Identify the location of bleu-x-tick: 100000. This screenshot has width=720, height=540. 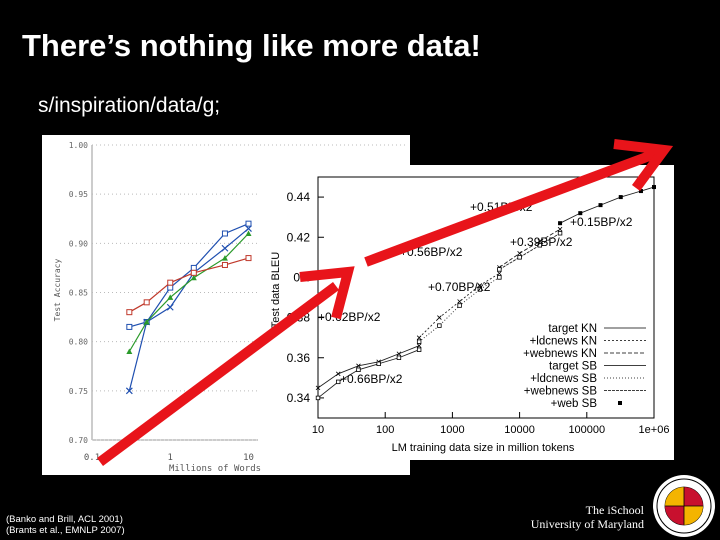
(586, 430).